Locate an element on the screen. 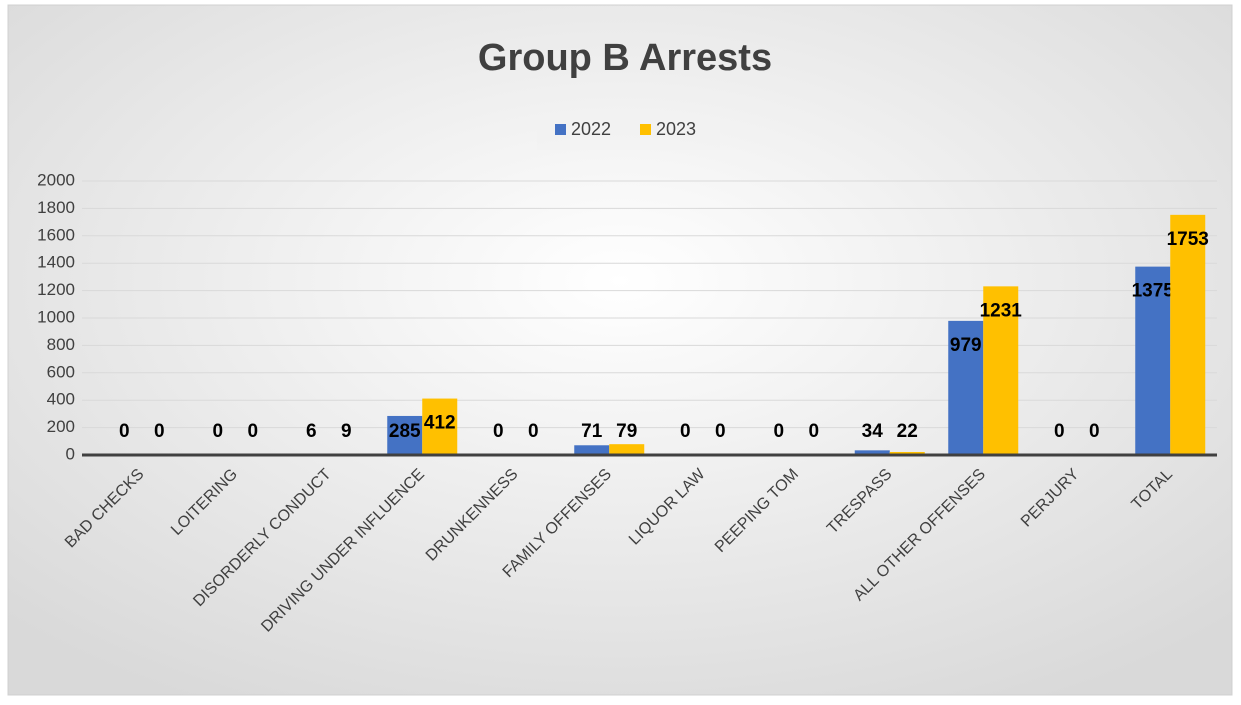 The width and height of the screenshot is (1241, 705). data-label: 34 is located at coordinates (873, 431).